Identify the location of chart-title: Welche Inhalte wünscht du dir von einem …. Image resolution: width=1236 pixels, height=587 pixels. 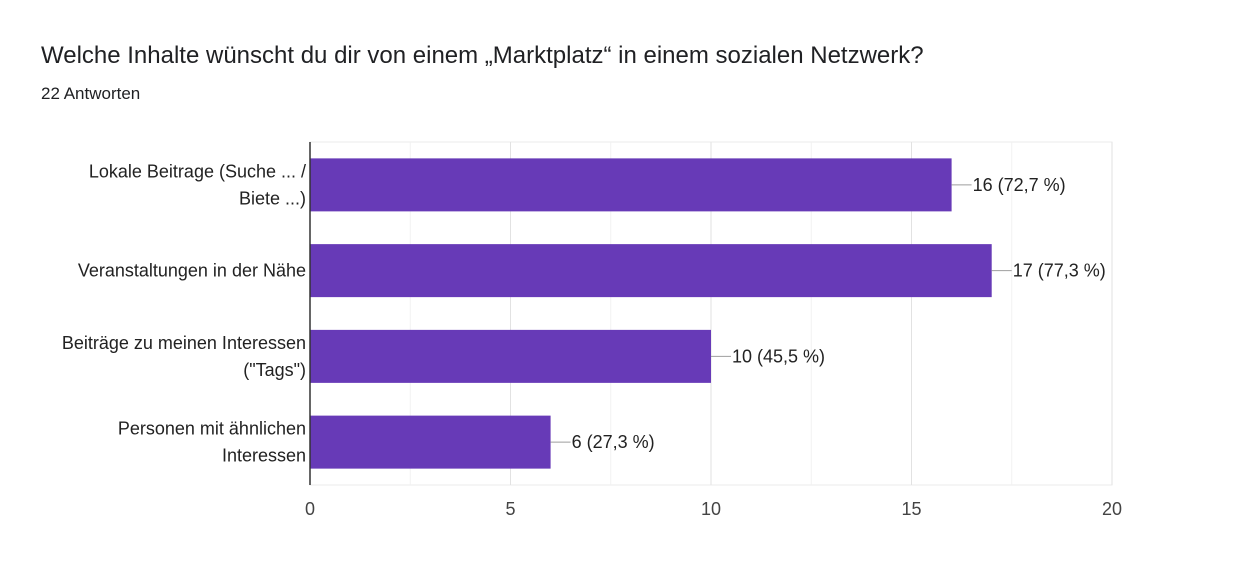
(482, 55).